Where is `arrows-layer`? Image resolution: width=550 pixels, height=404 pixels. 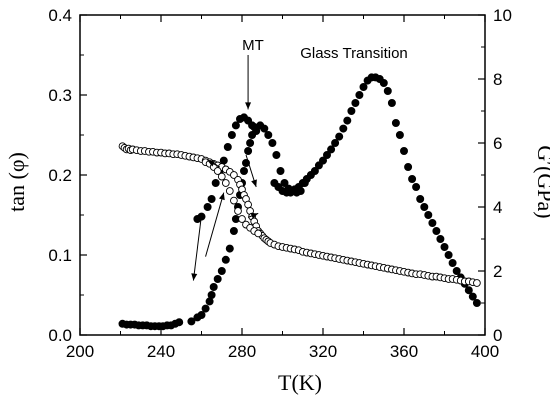 arrows-layer is located at coordinates (225, 168).